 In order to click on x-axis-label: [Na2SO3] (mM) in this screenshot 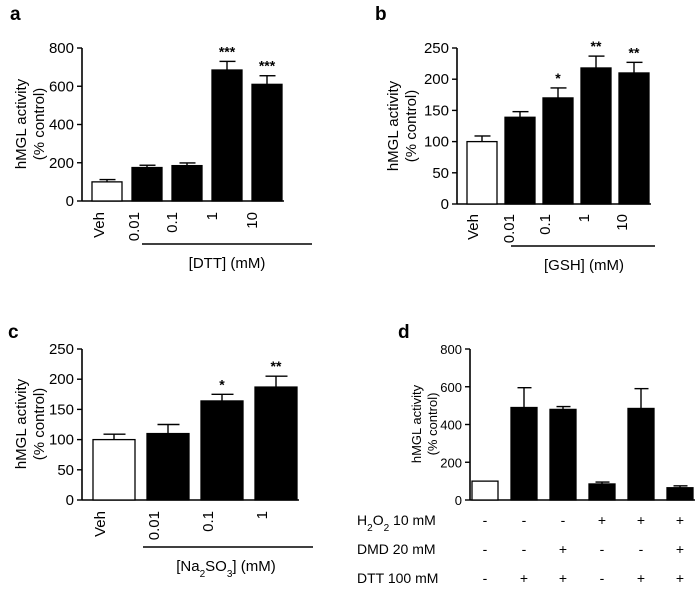, I will do `click(225, 569)`.